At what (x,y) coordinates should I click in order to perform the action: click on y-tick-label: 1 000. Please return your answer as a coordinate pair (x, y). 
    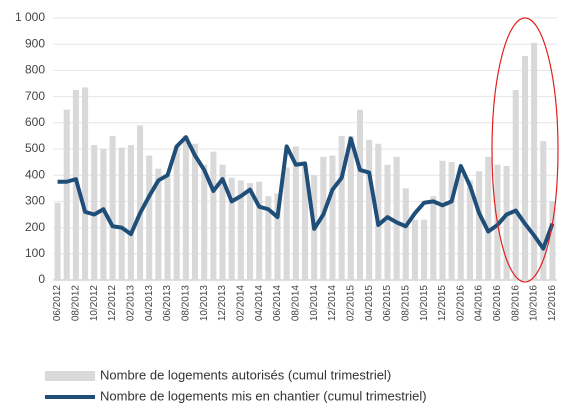
    Looking at the image, I should click on (30, 17).